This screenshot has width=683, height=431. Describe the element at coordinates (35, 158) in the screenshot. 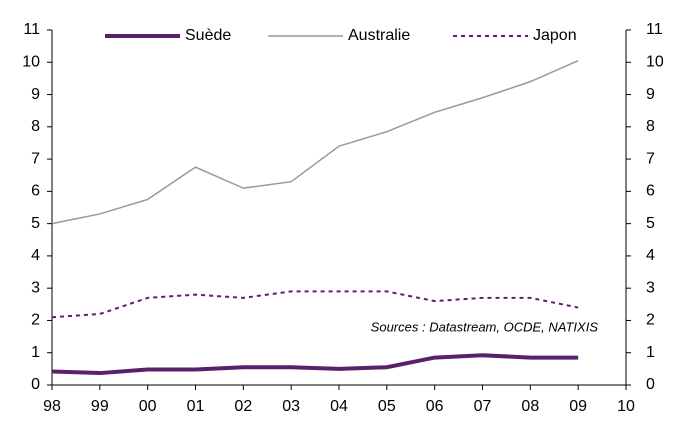

I see `y-tick-label: 7` at that location.